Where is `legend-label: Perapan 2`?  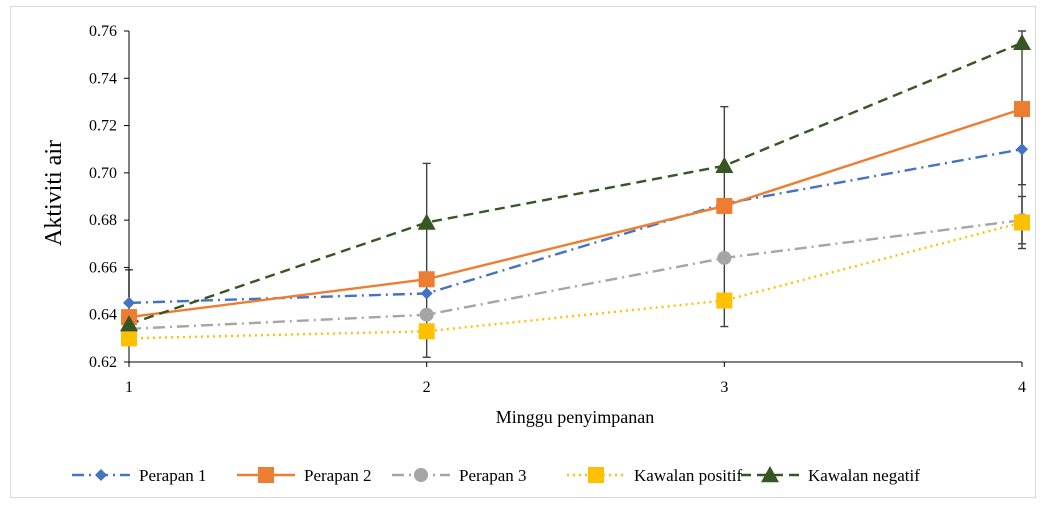
legend-label: Perapan 2 is located at coordinates (338, 475).